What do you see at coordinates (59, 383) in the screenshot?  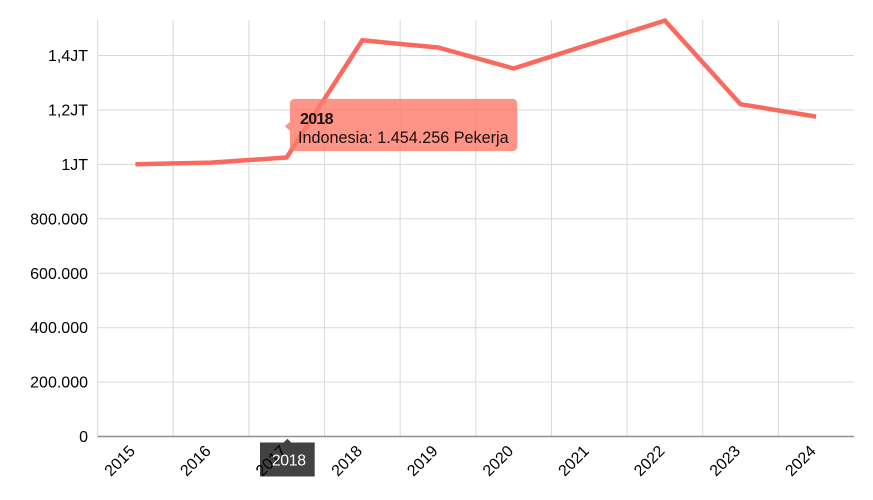 I see `svg-text: 200.000` at bounding box center [59, 383].